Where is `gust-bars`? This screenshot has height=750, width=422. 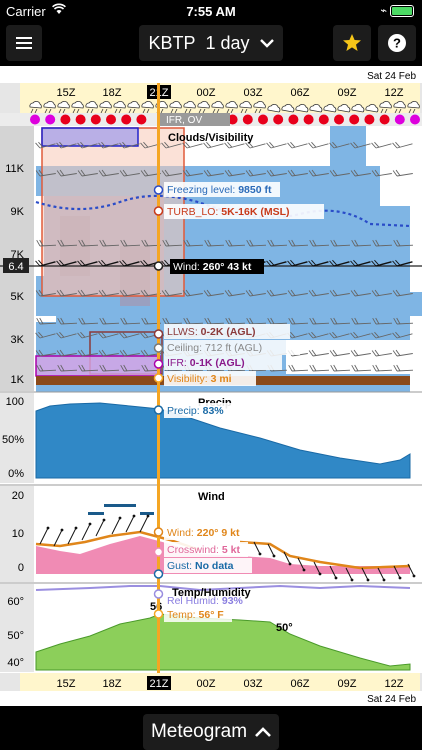 gust-bars is located at coordinates (121, 509).